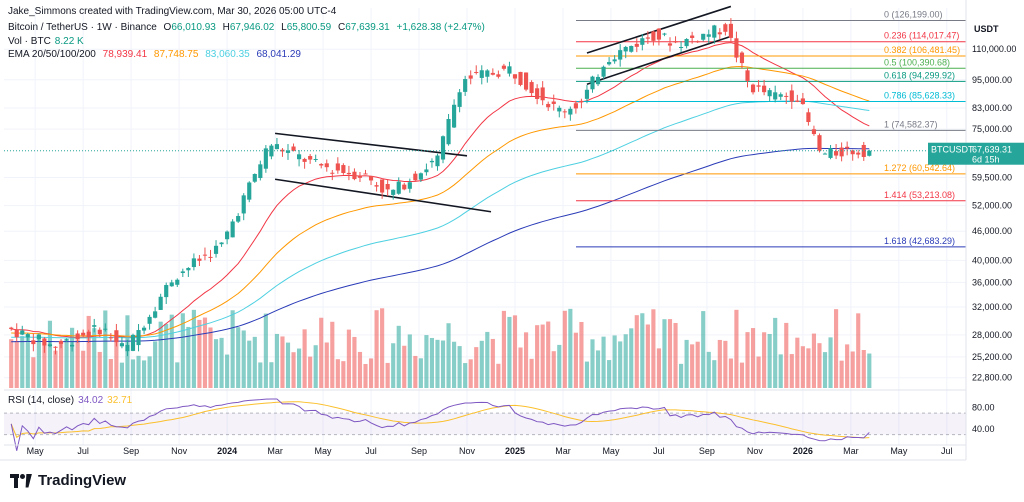  What do you see at coordinates (851, 451) in the screenshot?
I see `time-tick: Mar` at bounding box center [851, 451].